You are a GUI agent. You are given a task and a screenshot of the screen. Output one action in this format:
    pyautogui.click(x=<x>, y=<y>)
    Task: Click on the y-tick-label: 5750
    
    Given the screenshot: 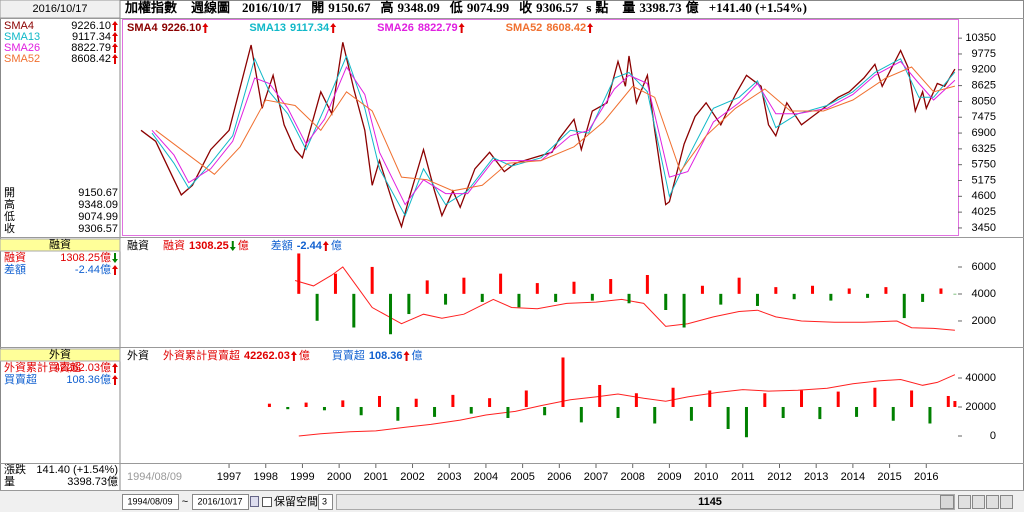 What is the action you would take?
    pyautogui.click(x=984, y=165)
    